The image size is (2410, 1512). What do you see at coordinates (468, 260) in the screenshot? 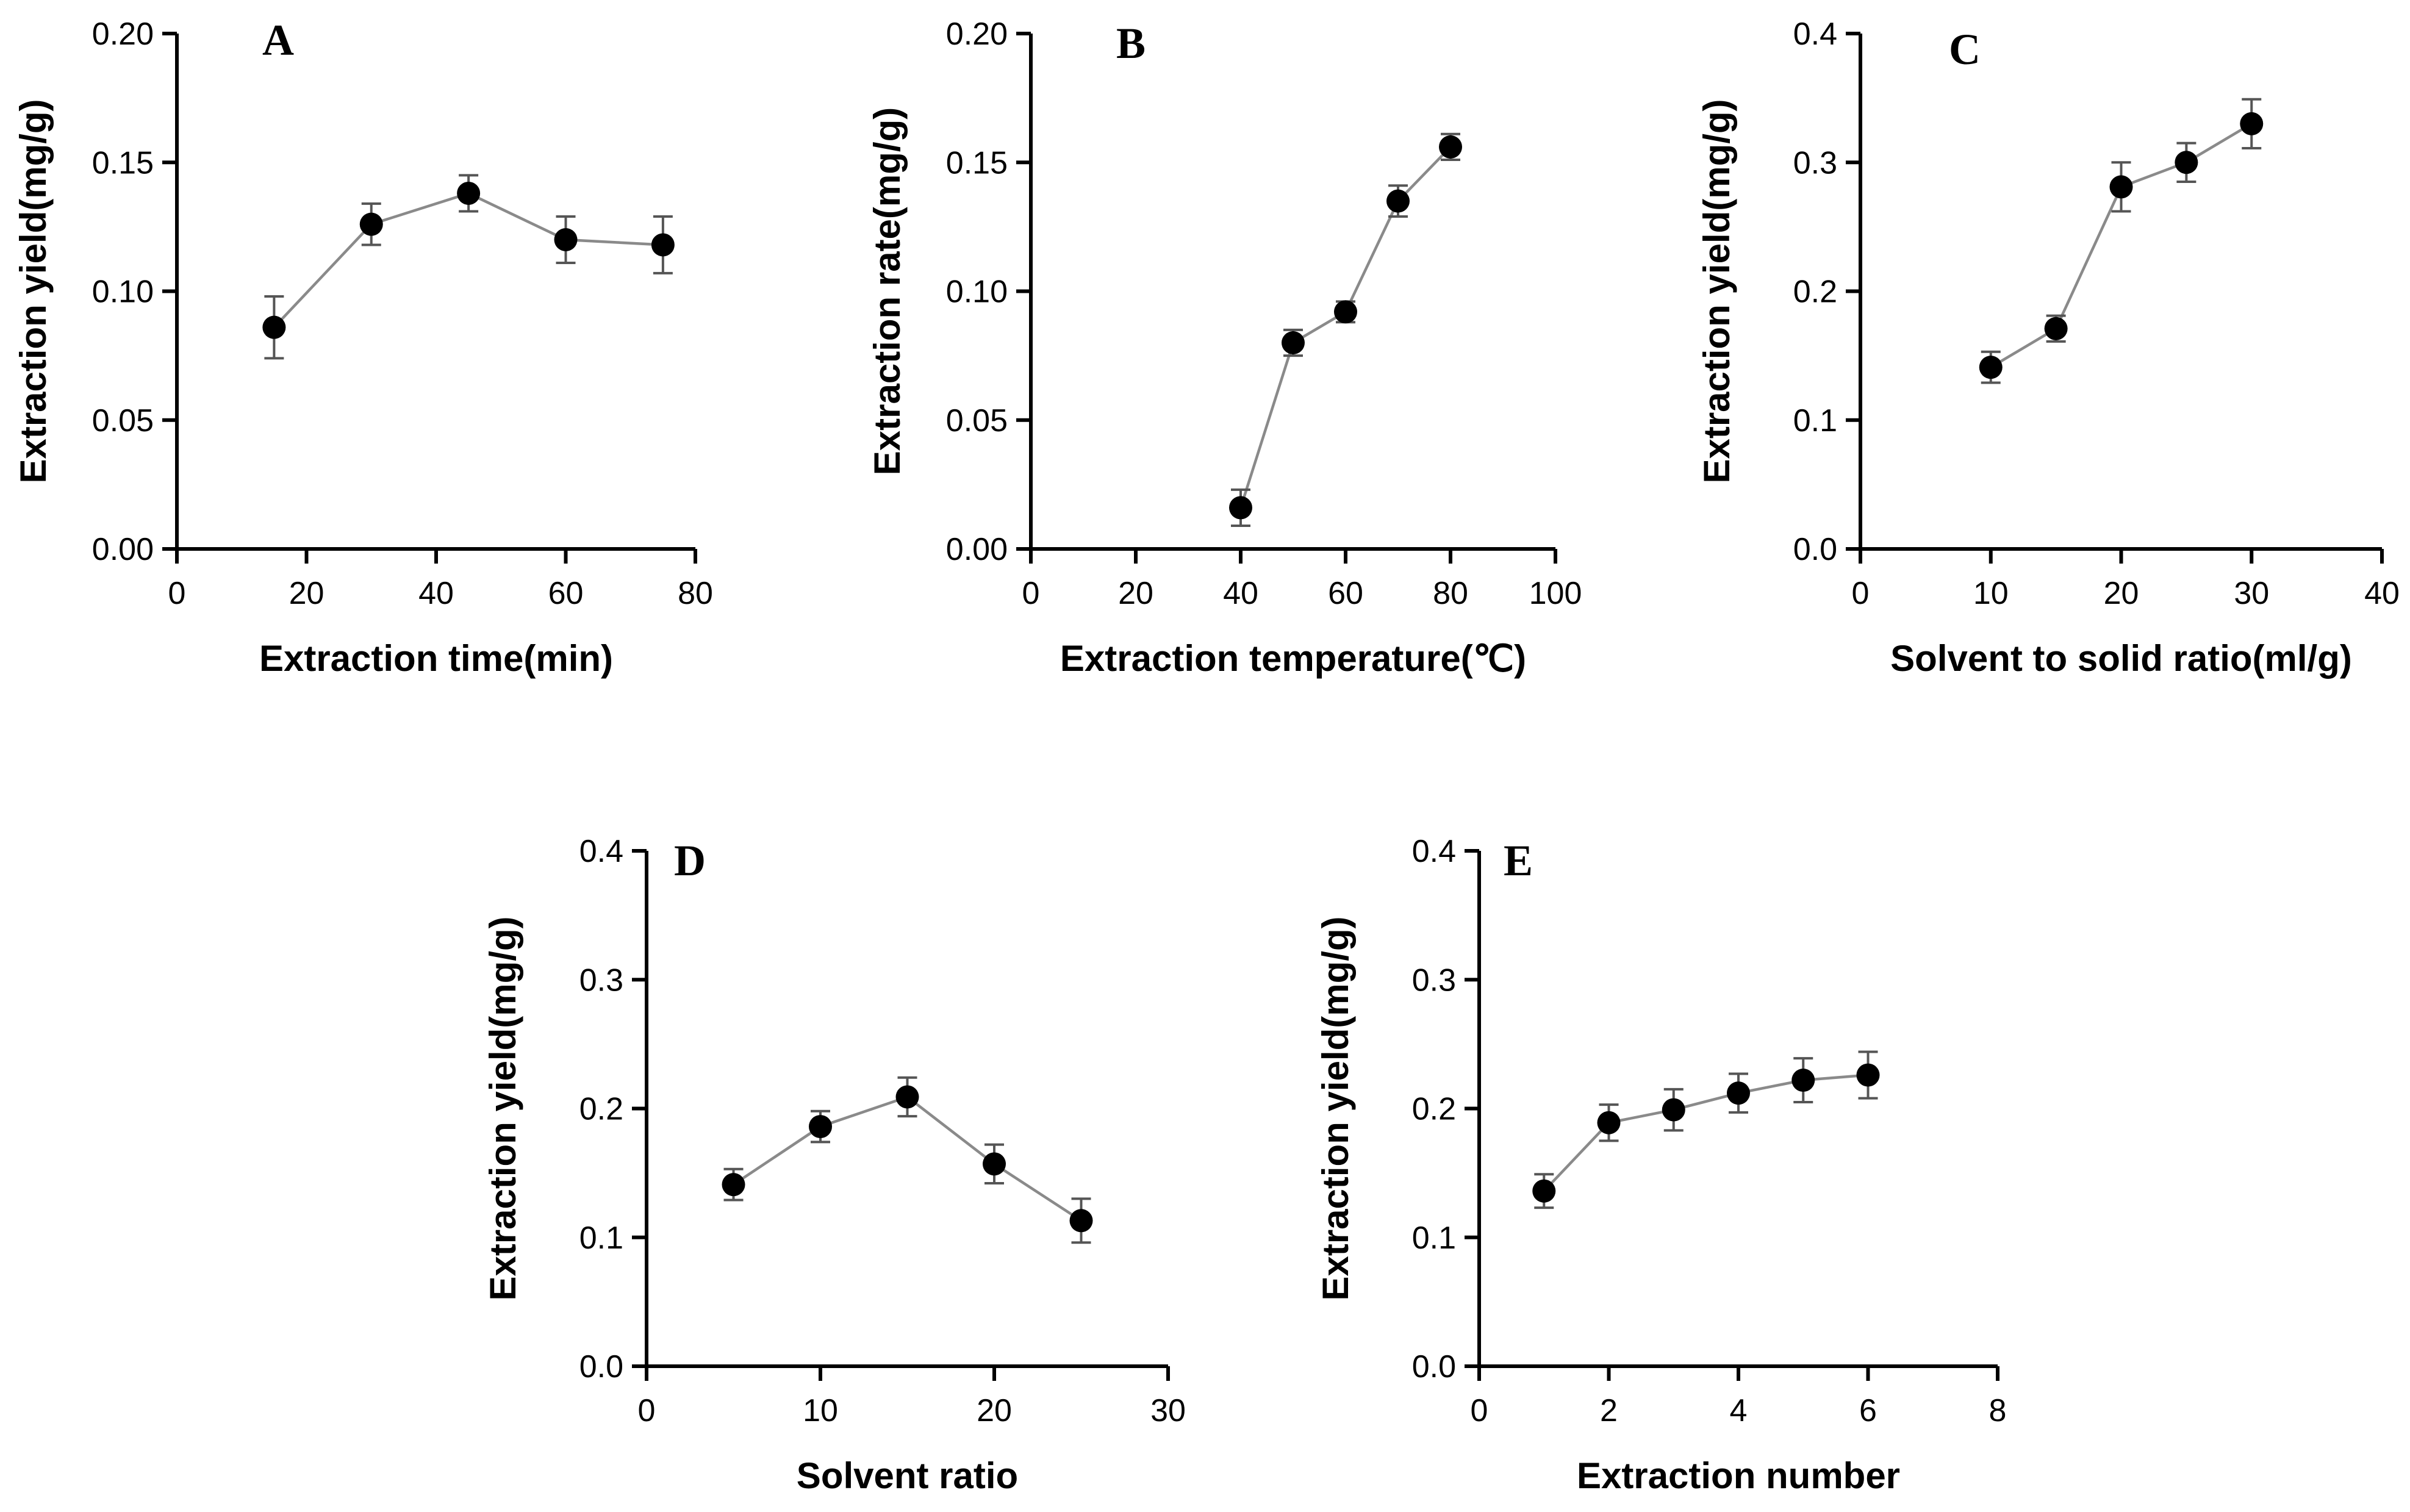
I see `panel-a-series-line` at bounding box center [468, 260].